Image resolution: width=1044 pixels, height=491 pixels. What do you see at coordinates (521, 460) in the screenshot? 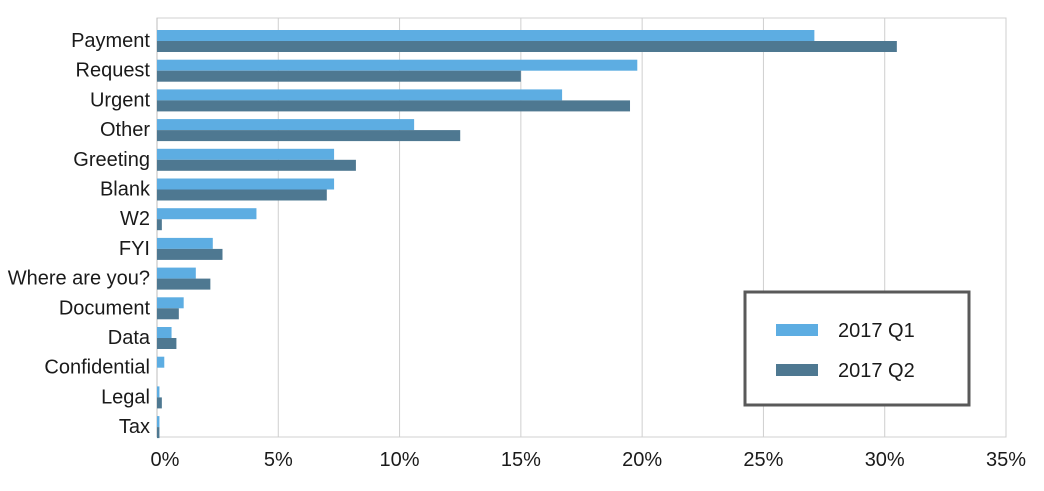
I see `x-tick-label: 15%` at bounding box center [521, 460].